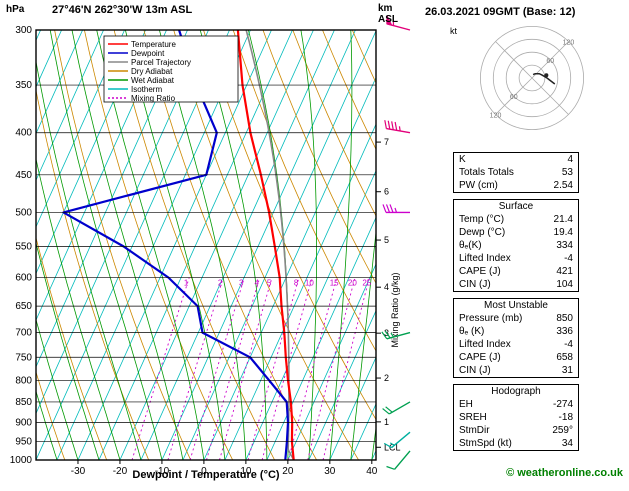 The height and width of the screenshot is (491, 629). I want to click on table-row: θₑ (K)336, so click(516, 331).